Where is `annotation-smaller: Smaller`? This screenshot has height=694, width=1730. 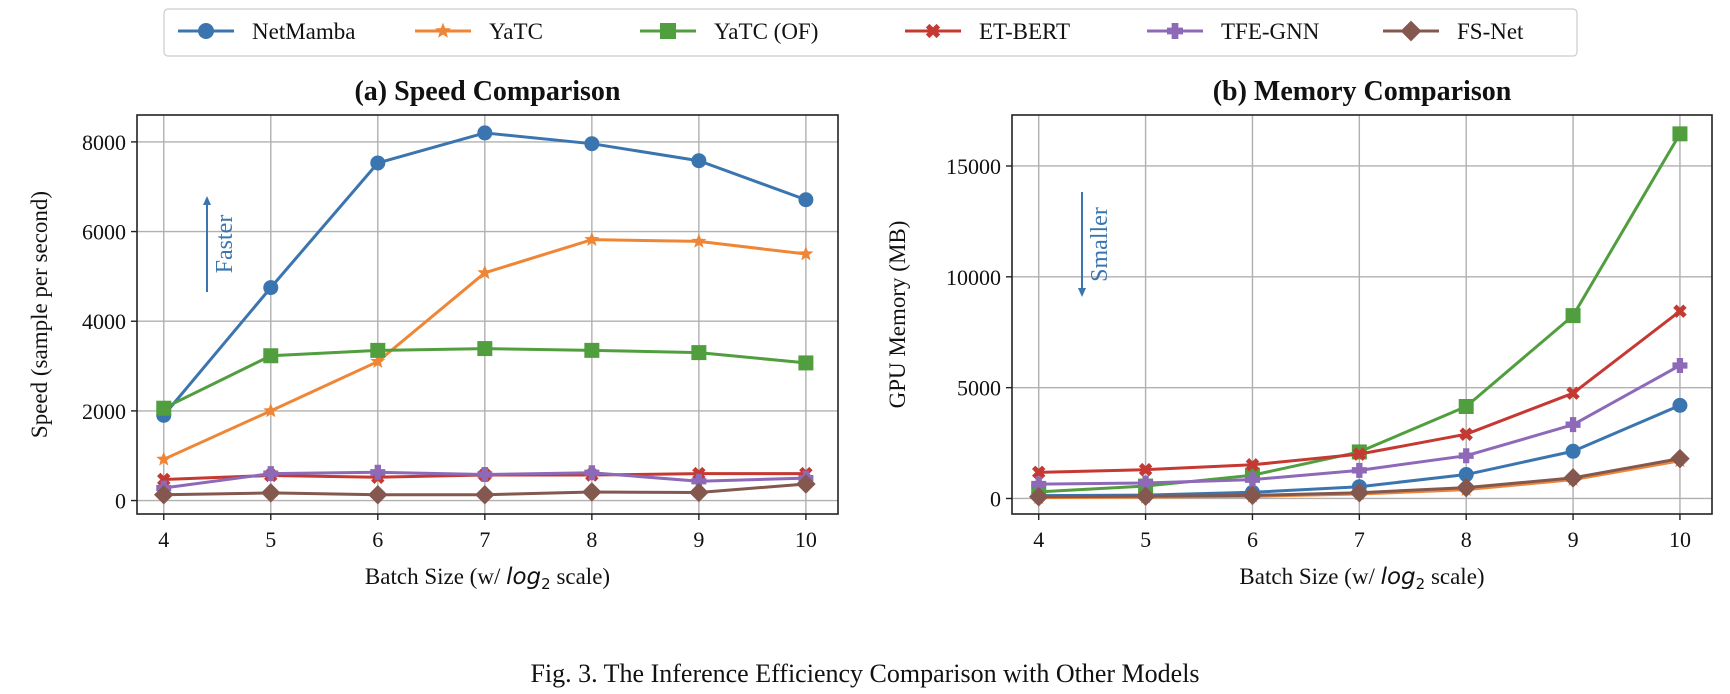
annotation-smaller: Smaller is located at coordinates (1095, 244).